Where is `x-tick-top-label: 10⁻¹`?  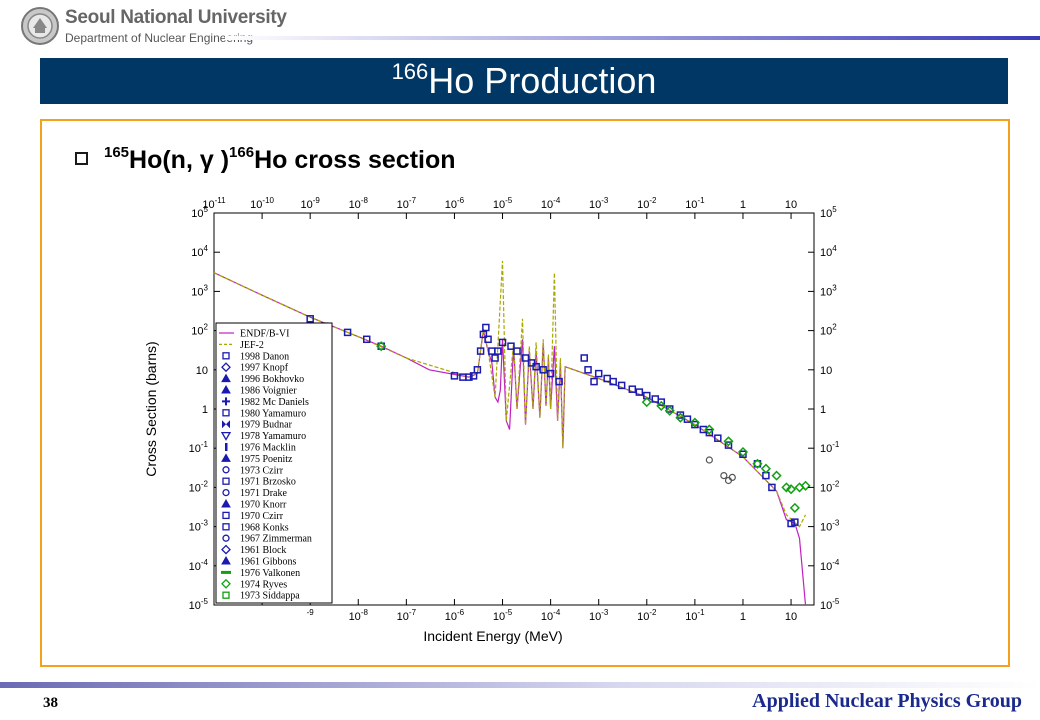 x-tick-top-label: 10⁻¹ is located at coordinates (695, 203).